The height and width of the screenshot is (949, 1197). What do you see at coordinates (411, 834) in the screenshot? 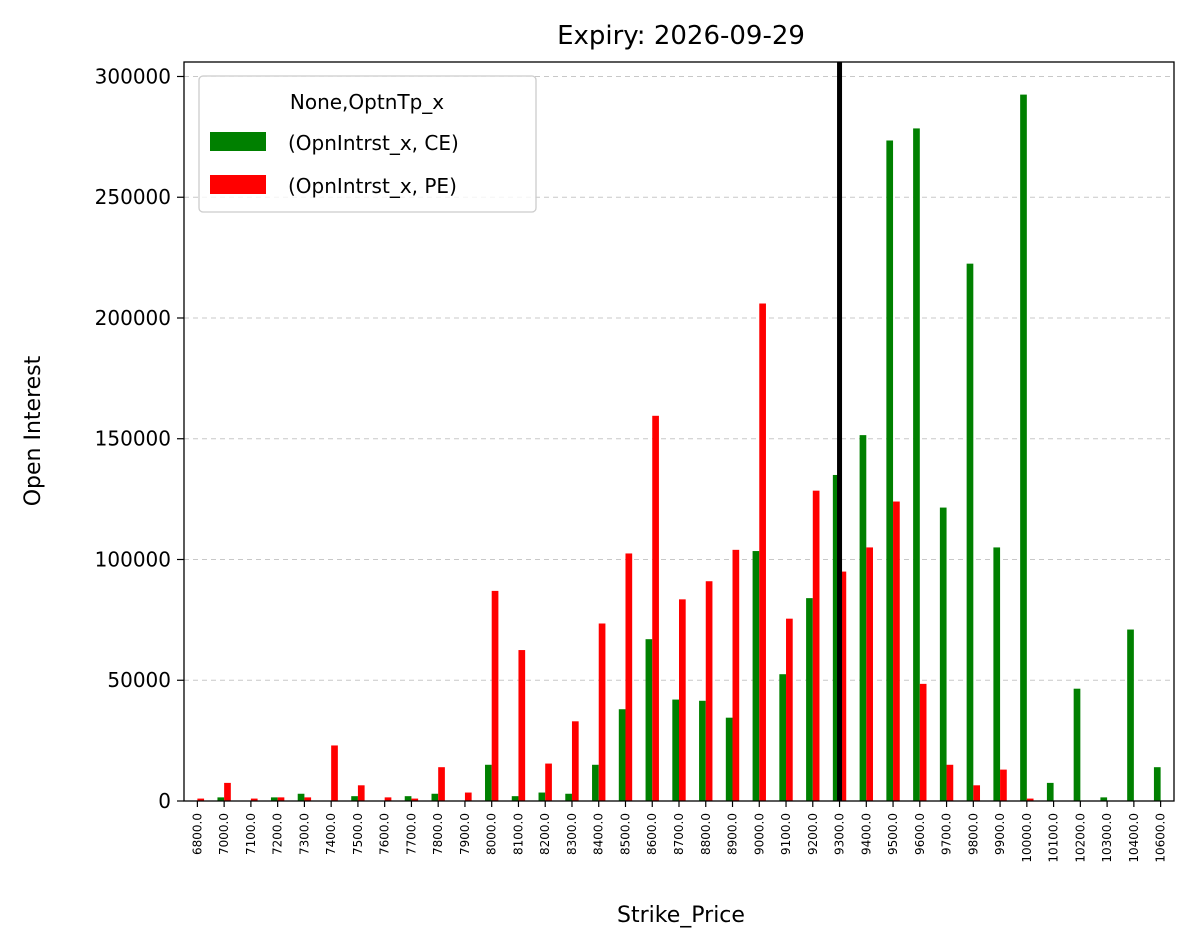
I see `x-tick-label: 7700.0` at bounding box center [411, 834].